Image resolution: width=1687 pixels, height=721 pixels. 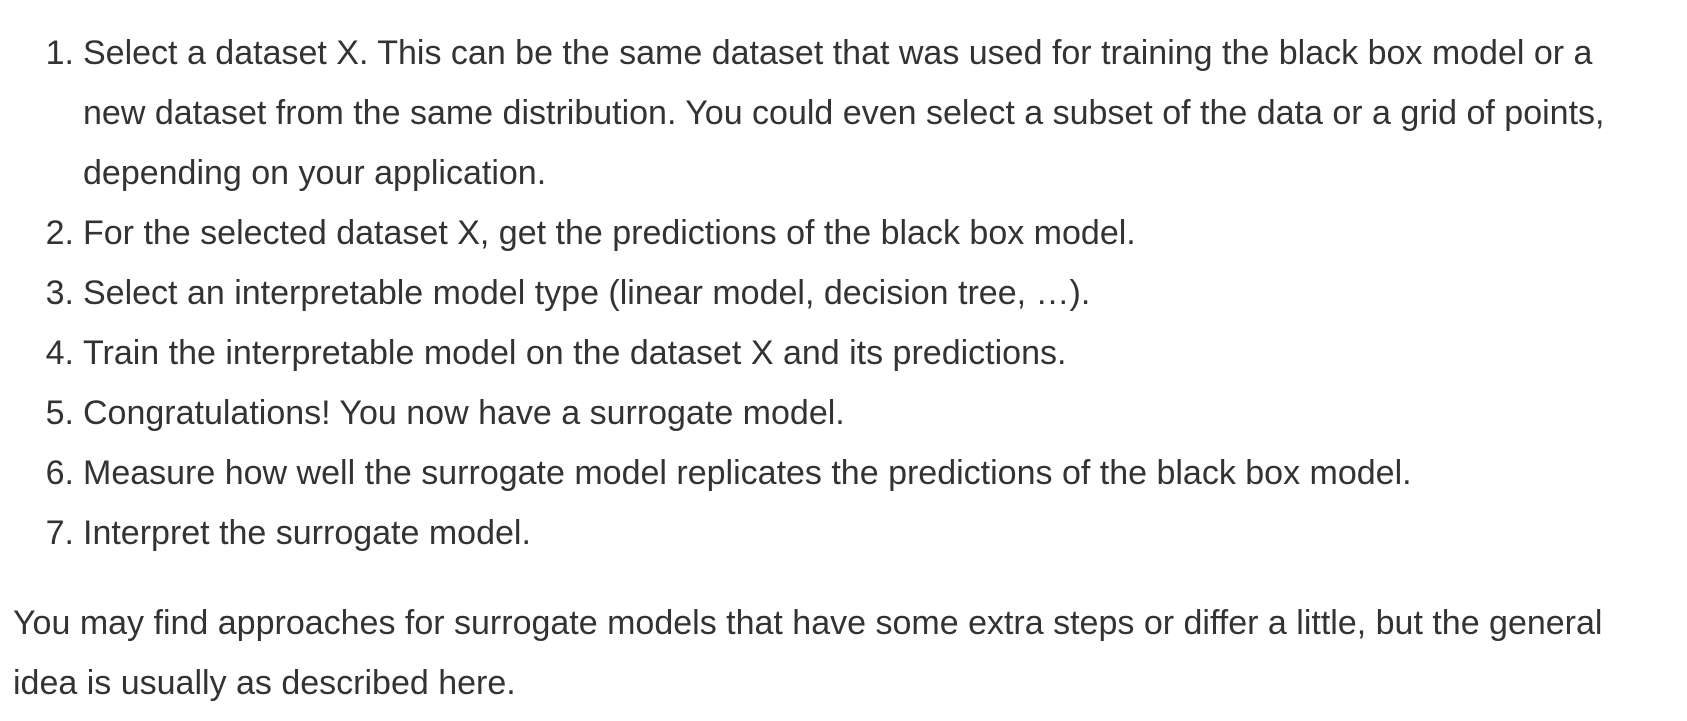 I want to click on list-item-number: 1., so click(x=59, y=53).